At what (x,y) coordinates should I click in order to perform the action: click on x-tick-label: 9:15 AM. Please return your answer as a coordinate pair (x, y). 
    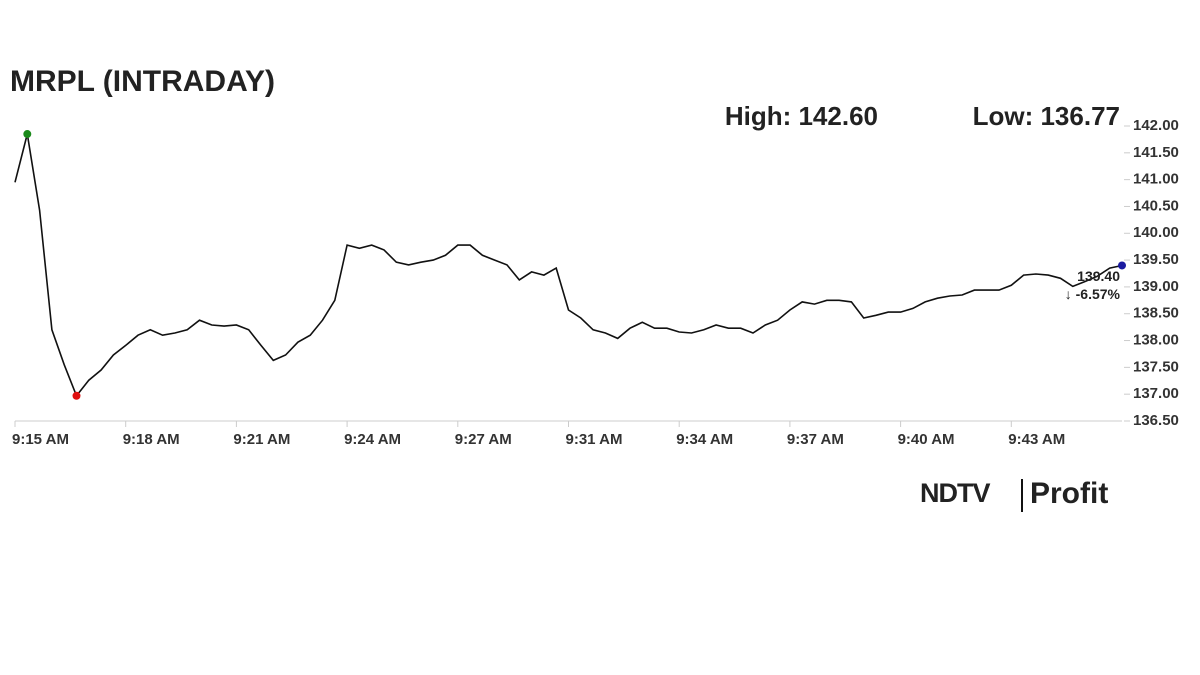
    Looking at the image, I should click on (40, 439).